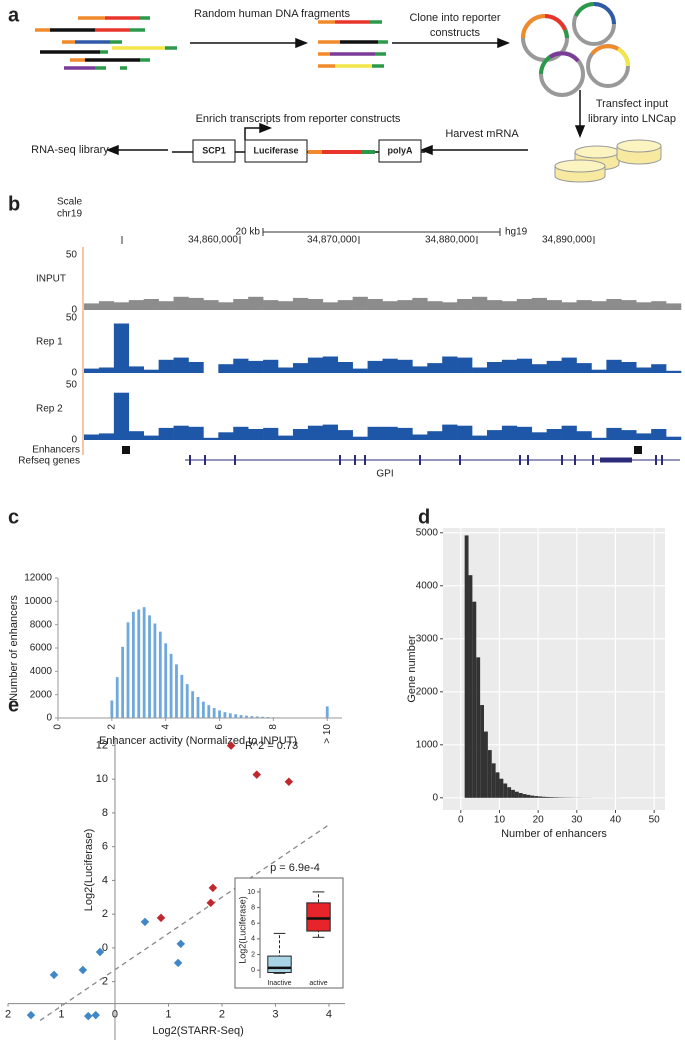  Describe the element at coordinates (318, 917) in the screenshot. I see `box` at that location.